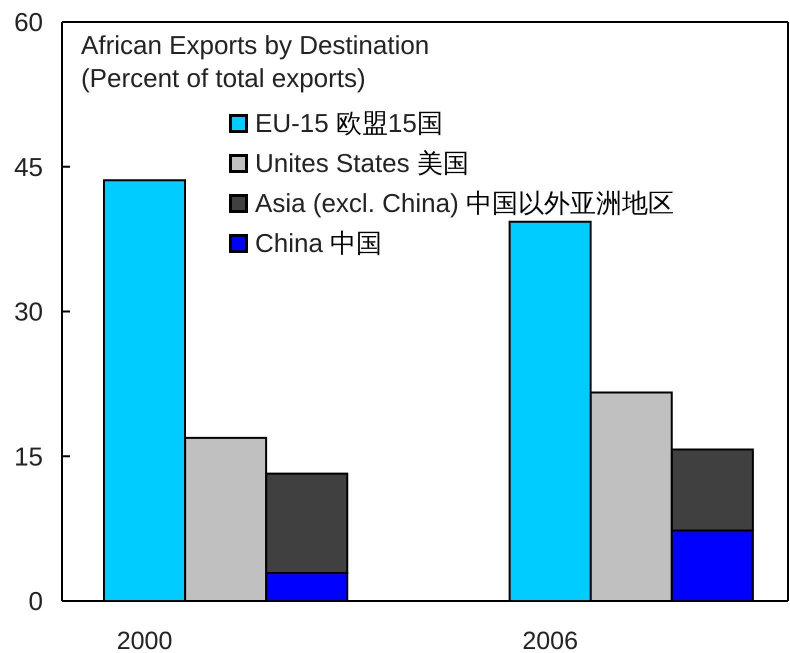 Image resolution: width=790 pixels, height=653 pixels. Describe the element at coordinates (362, 163) in the screenshot. I see `legend-label: Unites States 美国` at that location.